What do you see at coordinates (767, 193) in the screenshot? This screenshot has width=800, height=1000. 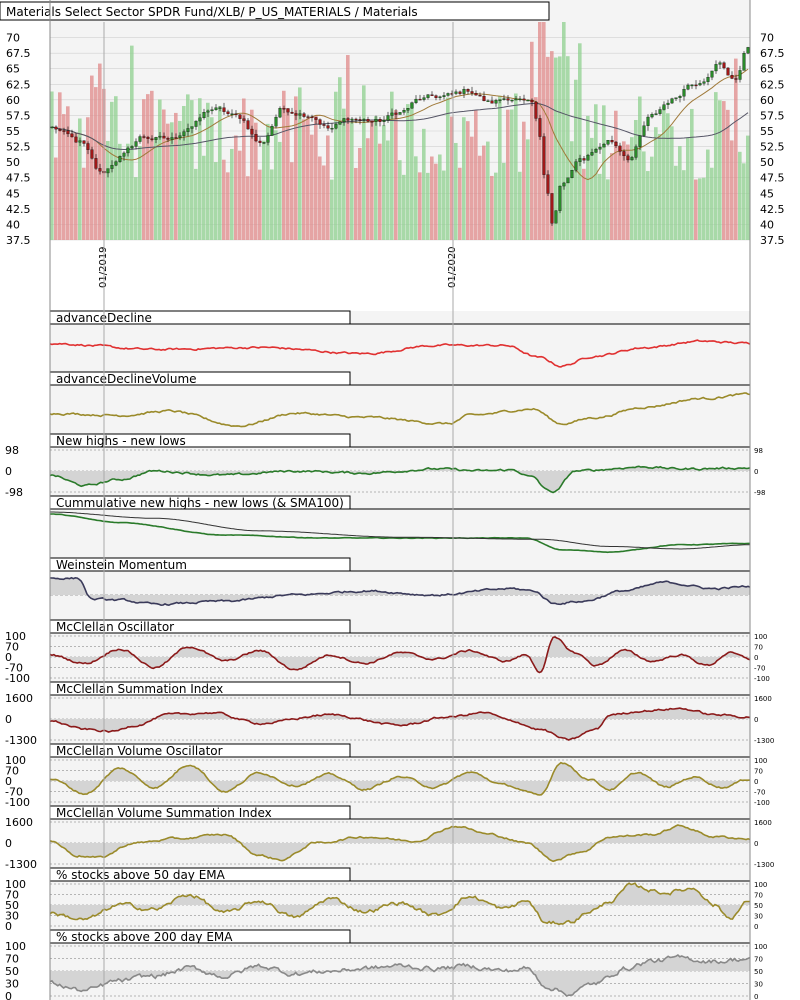 I see `y-tick-label-right: 45` at bounding box center [767, 193].